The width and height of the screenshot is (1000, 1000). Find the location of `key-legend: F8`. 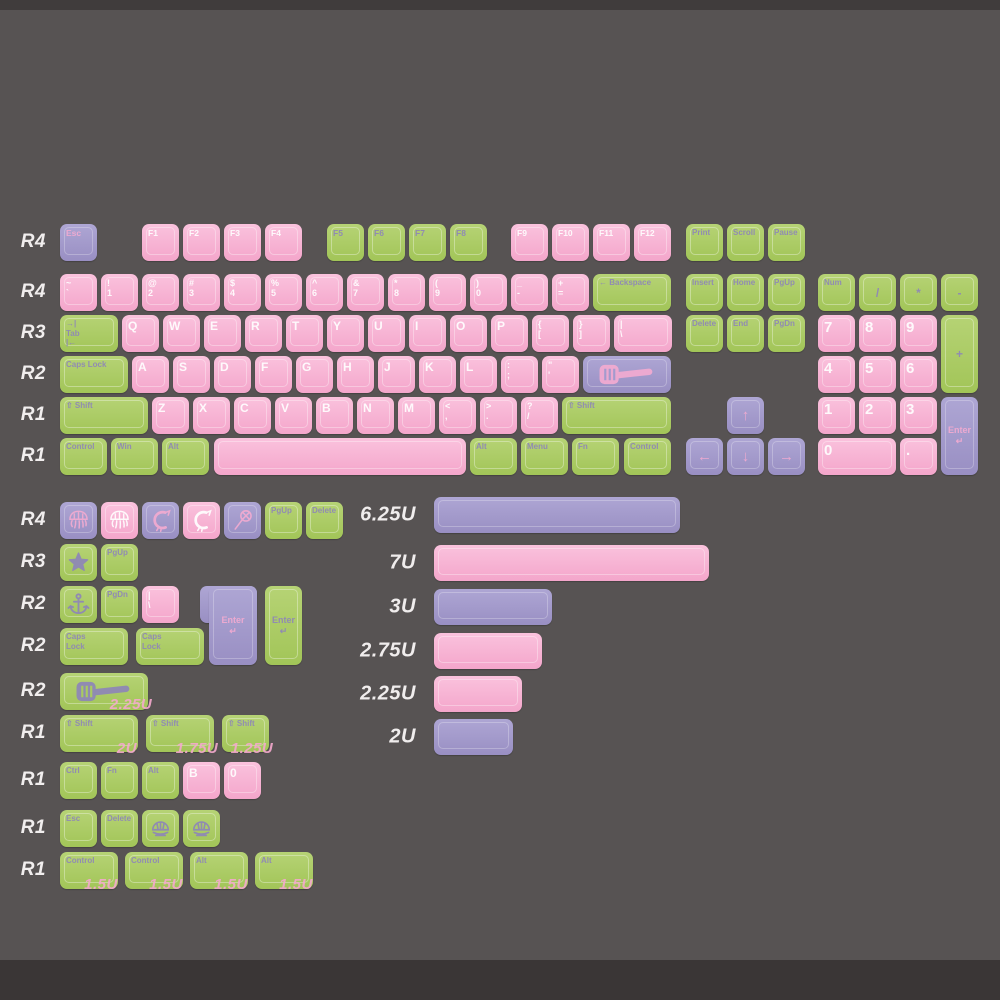

key-legend: F8 is located at coordinates (461, 233).